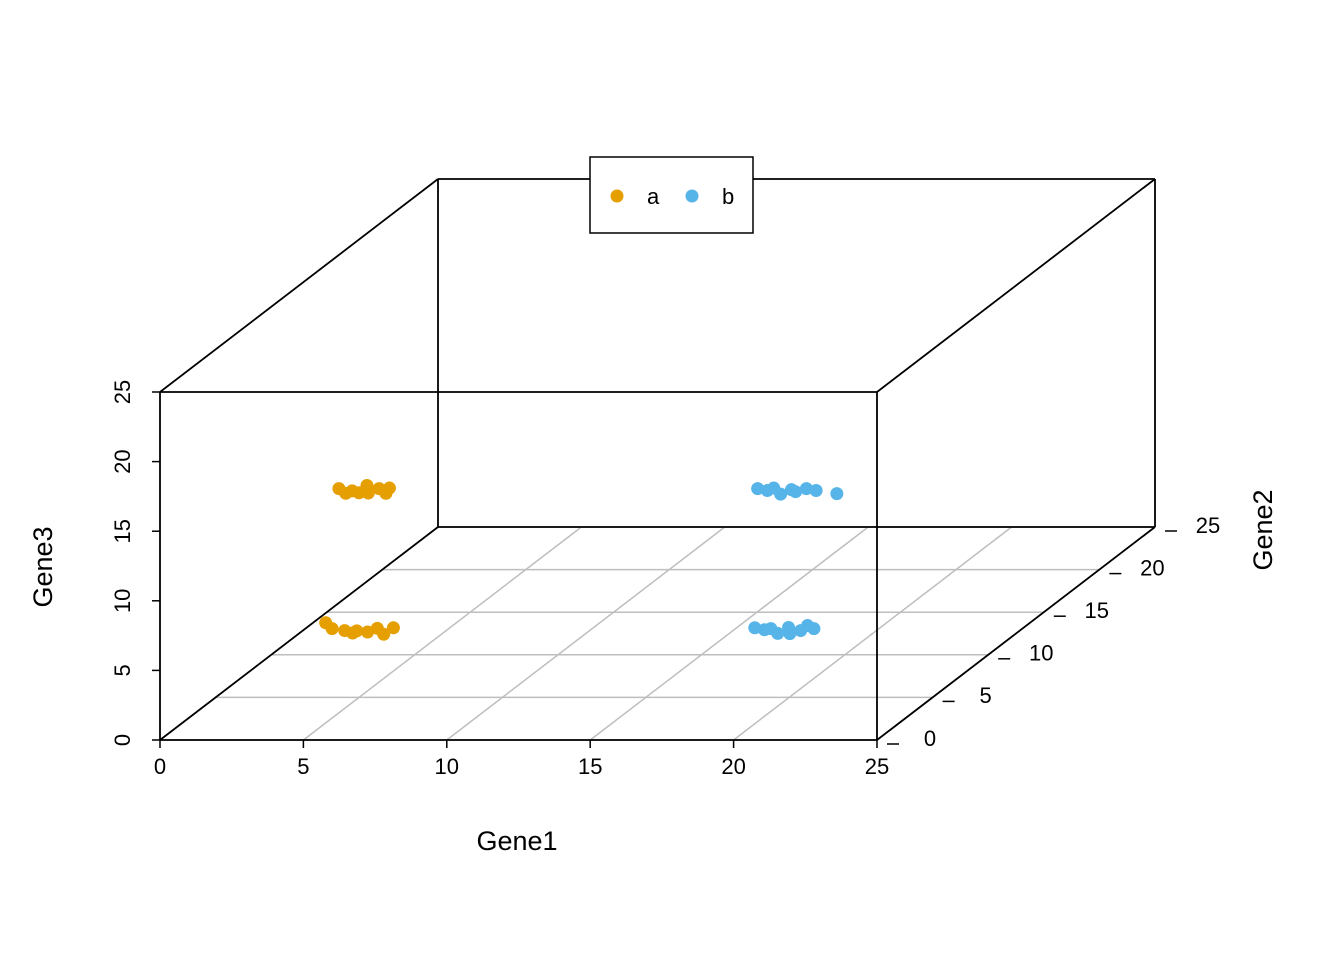  What do you see at coordinates (1152, 567) in the screenshot?
I see `y-tick-label: 20` at bounding box center [1152, 567].